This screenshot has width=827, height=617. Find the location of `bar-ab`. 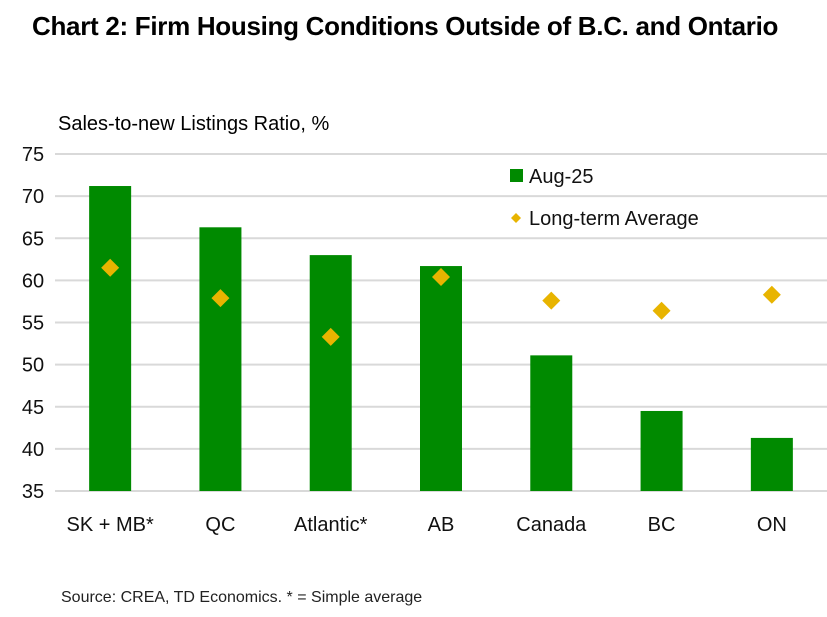

bar-ab is located at coordinates (441, 378).